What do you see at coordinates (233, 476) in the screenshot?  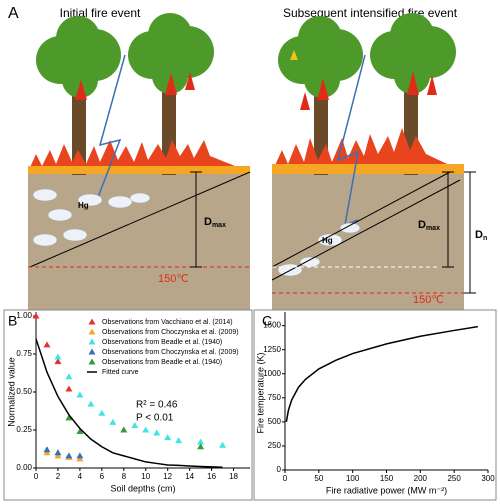 I see `x-tick-label: 18` at bounding box center [233, 476].